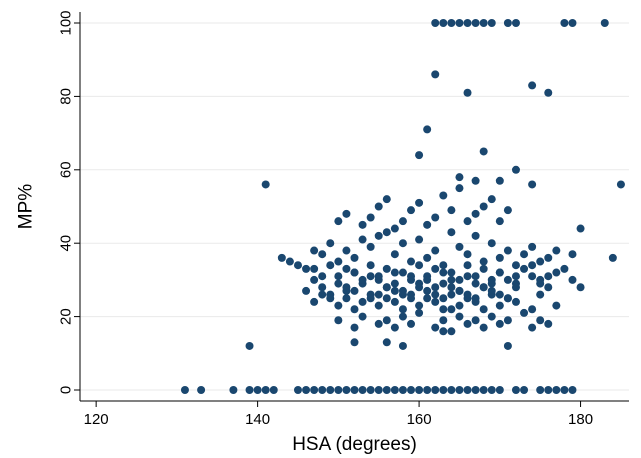 The height and width of the screenshot is (458, 641). I want to click on y-tick-label: 60, so click(66, 169).